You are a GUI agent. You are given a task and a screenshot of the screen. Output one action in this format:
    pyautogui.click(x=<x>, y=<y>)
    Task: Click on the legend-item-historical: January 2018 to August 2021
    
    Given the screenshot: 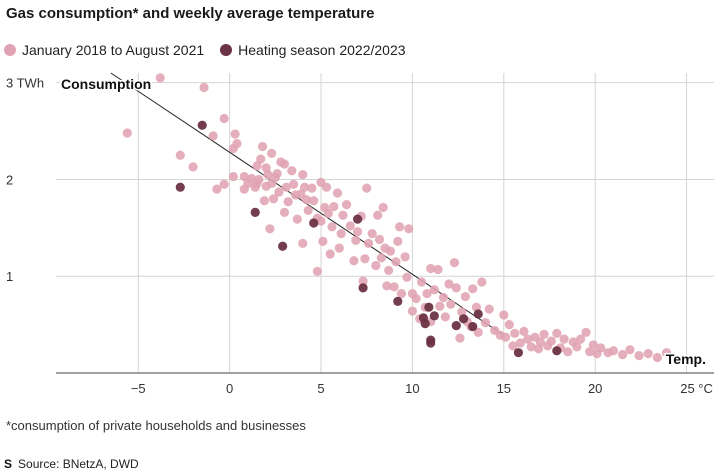 What is the action you would take?
    pyautogui.click(x=104, y=50)
    